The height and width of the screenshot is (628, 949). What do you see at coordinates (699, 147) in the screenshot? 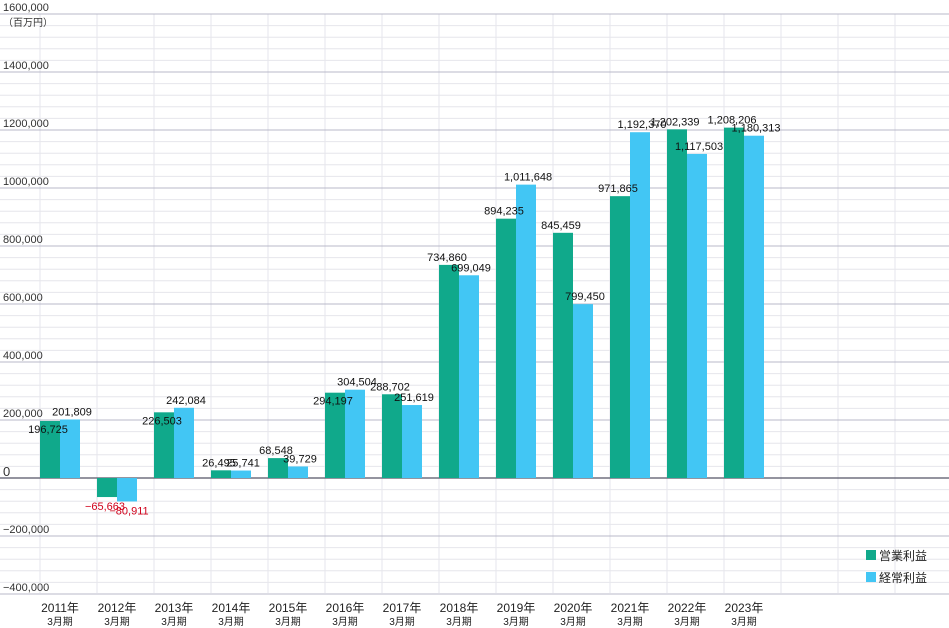
I see `data-label-ordinary: 1,117,503` at bounding box center [699, 147].